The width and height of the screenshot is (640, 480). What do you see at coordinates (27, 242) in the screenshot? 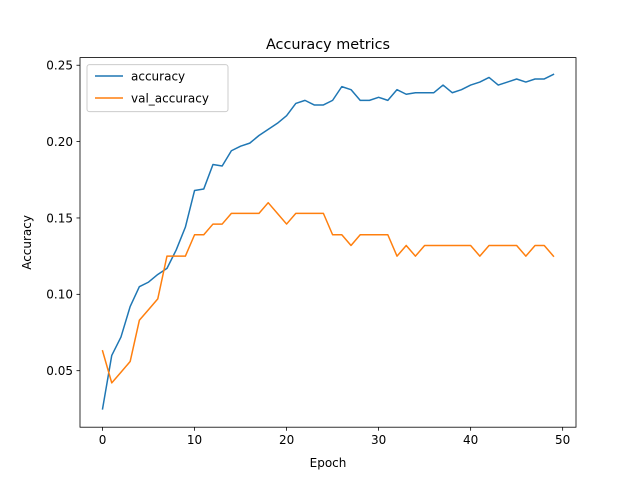
I see `y-axis-label: Accuracy` at bounding box center [27, 242].